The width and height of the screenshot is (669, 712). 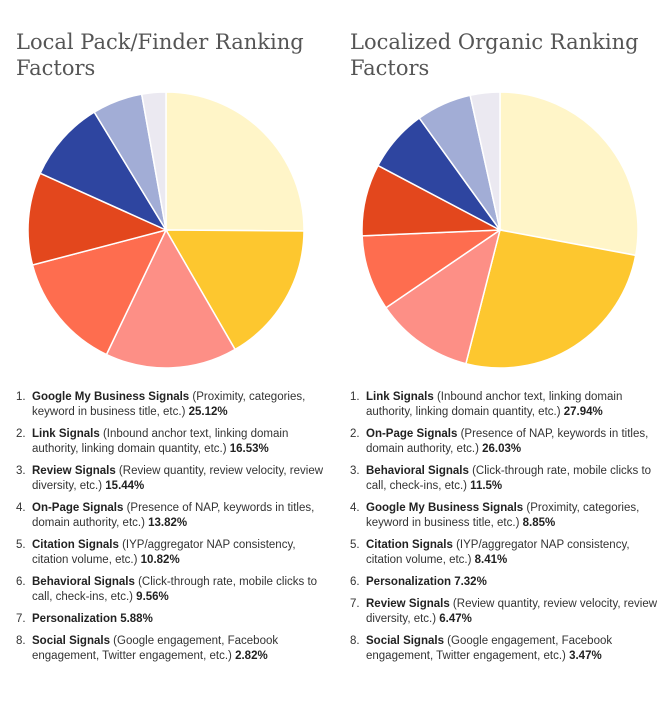 What do you see at coordinates (454, 619) in the screenshot?
I see `factor-percentage: 6.47%` at bounding box center [454, 619].